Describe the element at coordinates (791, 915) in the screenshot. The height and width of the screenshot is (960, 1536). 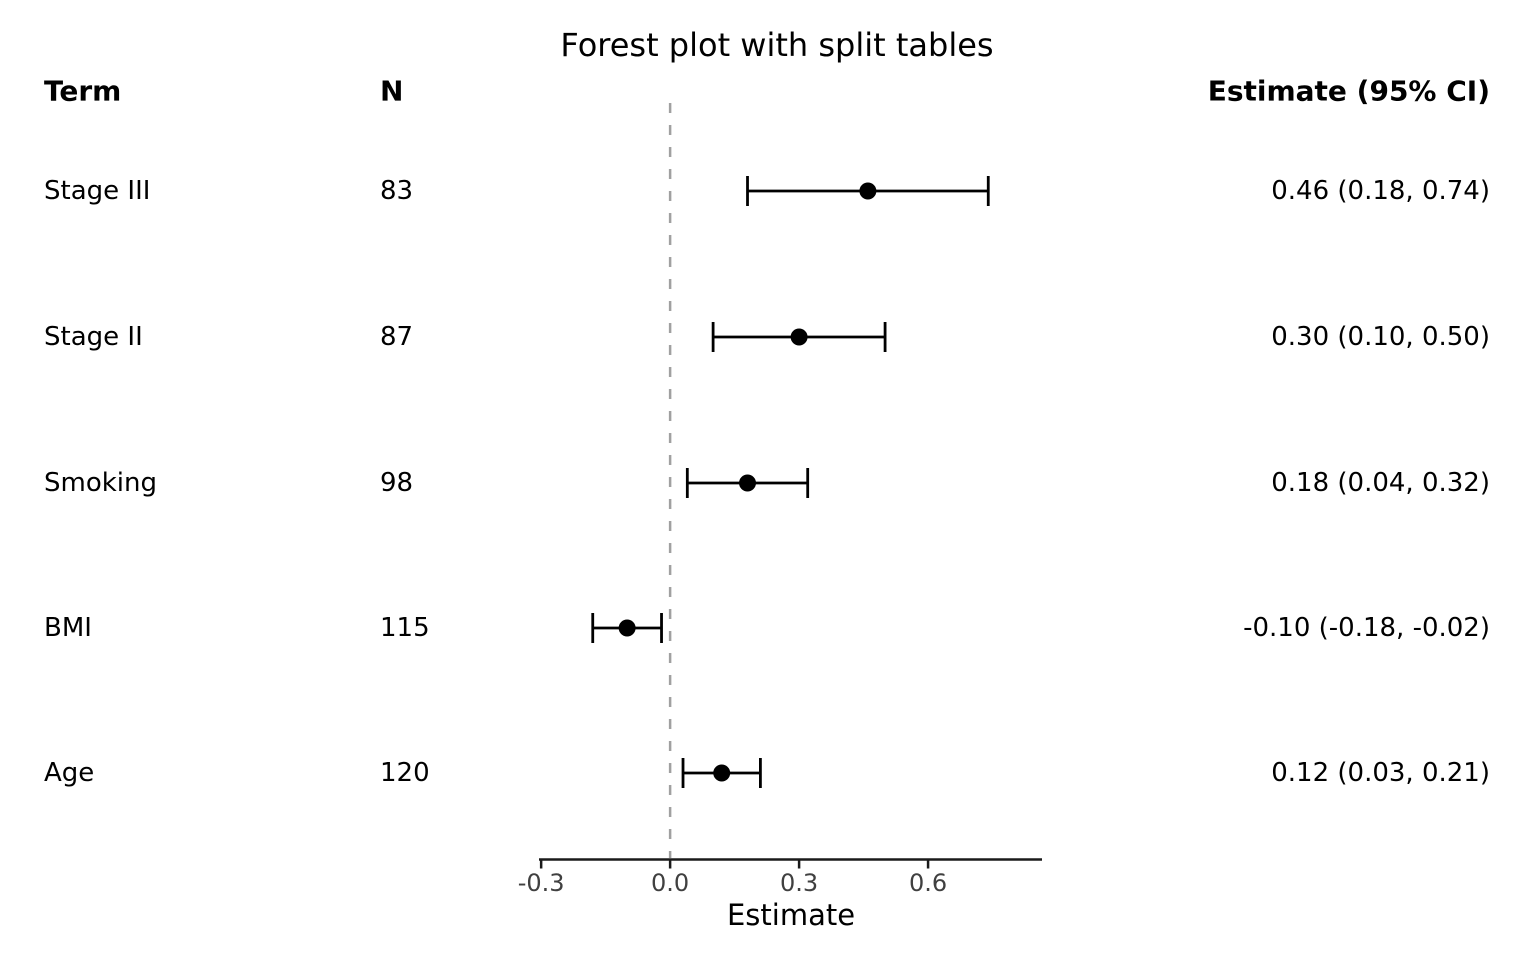
I see `x-axis-title: Estimate` at that location.